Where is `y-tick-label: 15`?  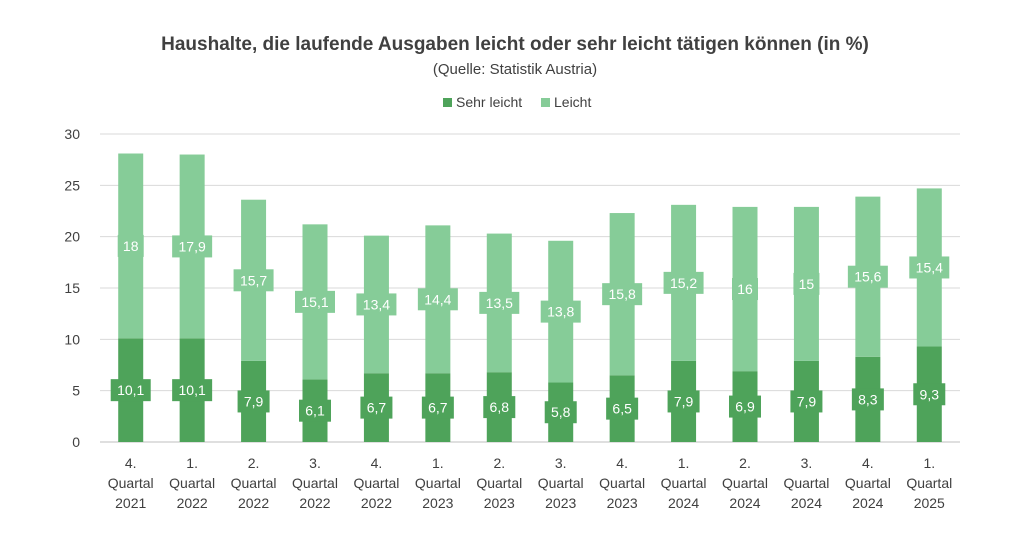 y-tick-label: 15 is located at coordinates (72, 288).